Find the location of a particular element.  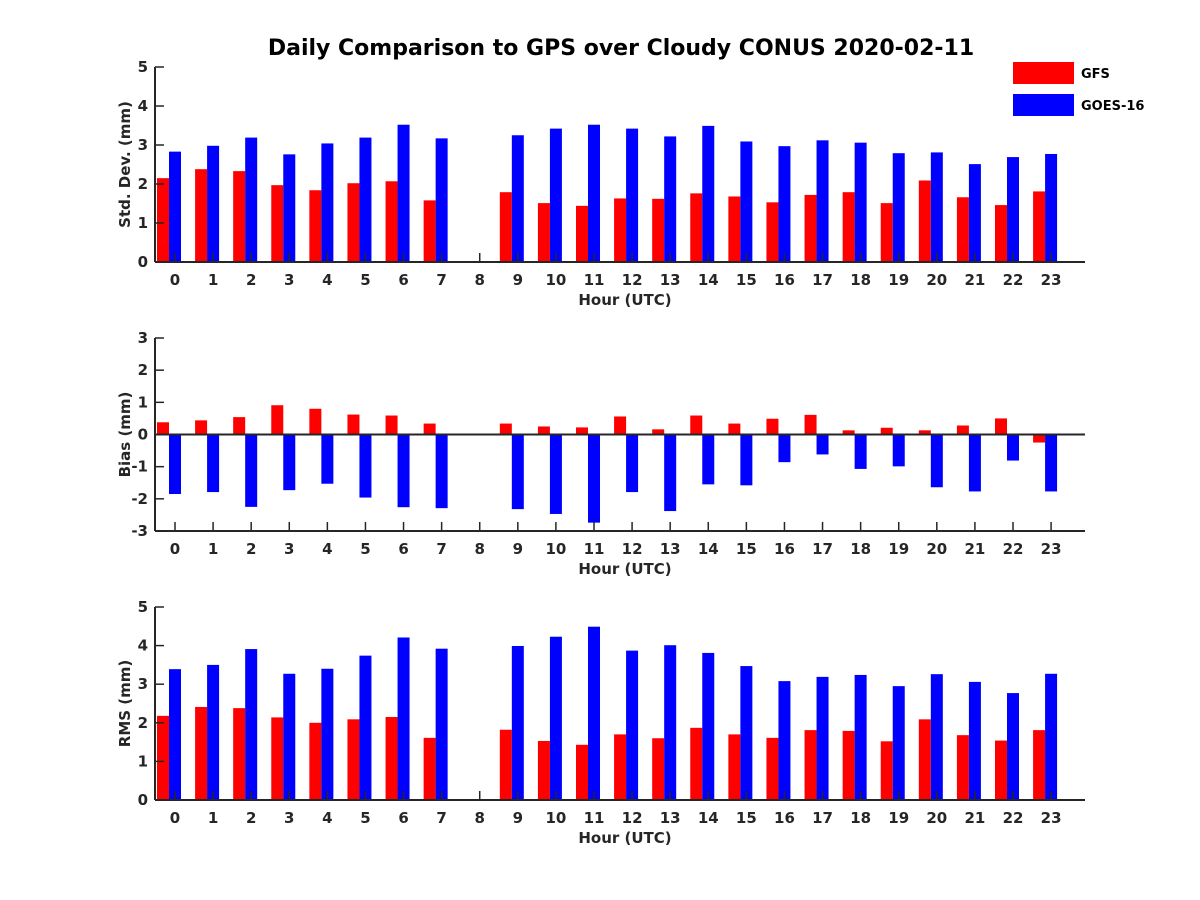

x-tick-label-rms-5: 5 is located at coordinates (365, 818).